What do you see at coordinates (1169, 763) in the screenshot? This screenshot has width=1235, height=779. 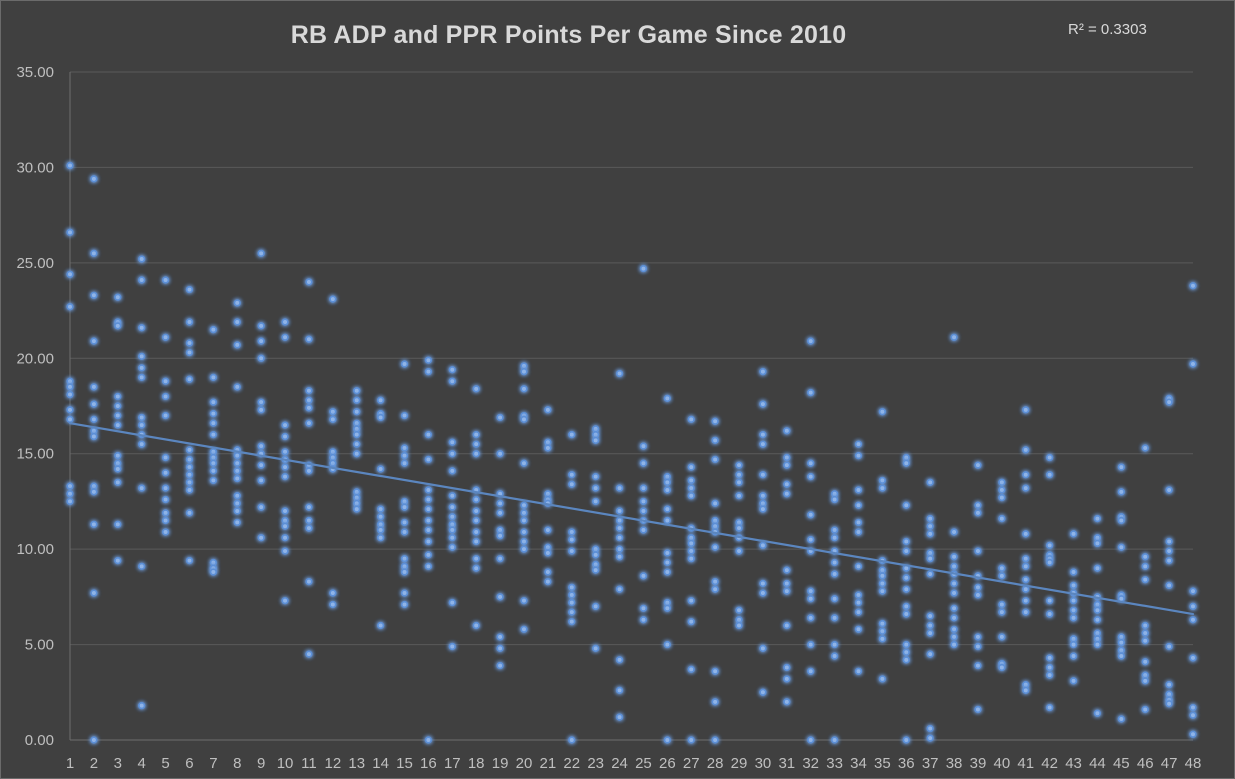 I see `x-tick-label: 47` at bounding box center [1169, 763].